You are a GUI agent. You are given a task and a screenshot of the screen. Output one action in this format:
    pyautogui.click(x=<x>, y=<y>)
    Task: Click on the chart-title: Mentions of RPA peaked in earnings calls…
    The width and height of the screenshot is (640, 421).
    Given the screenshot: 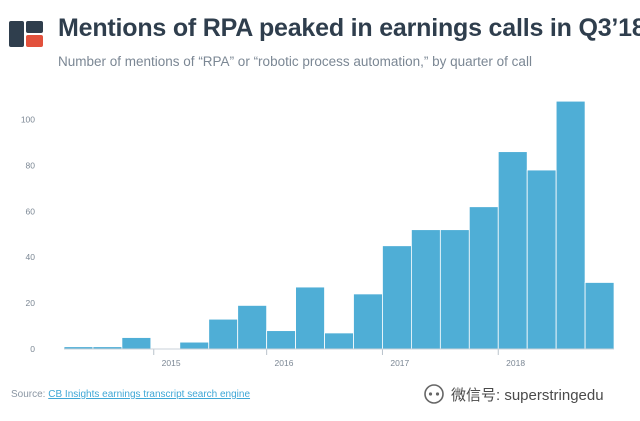 What is the action you would take?
    pyautogui.click(x=349, y=28)
    